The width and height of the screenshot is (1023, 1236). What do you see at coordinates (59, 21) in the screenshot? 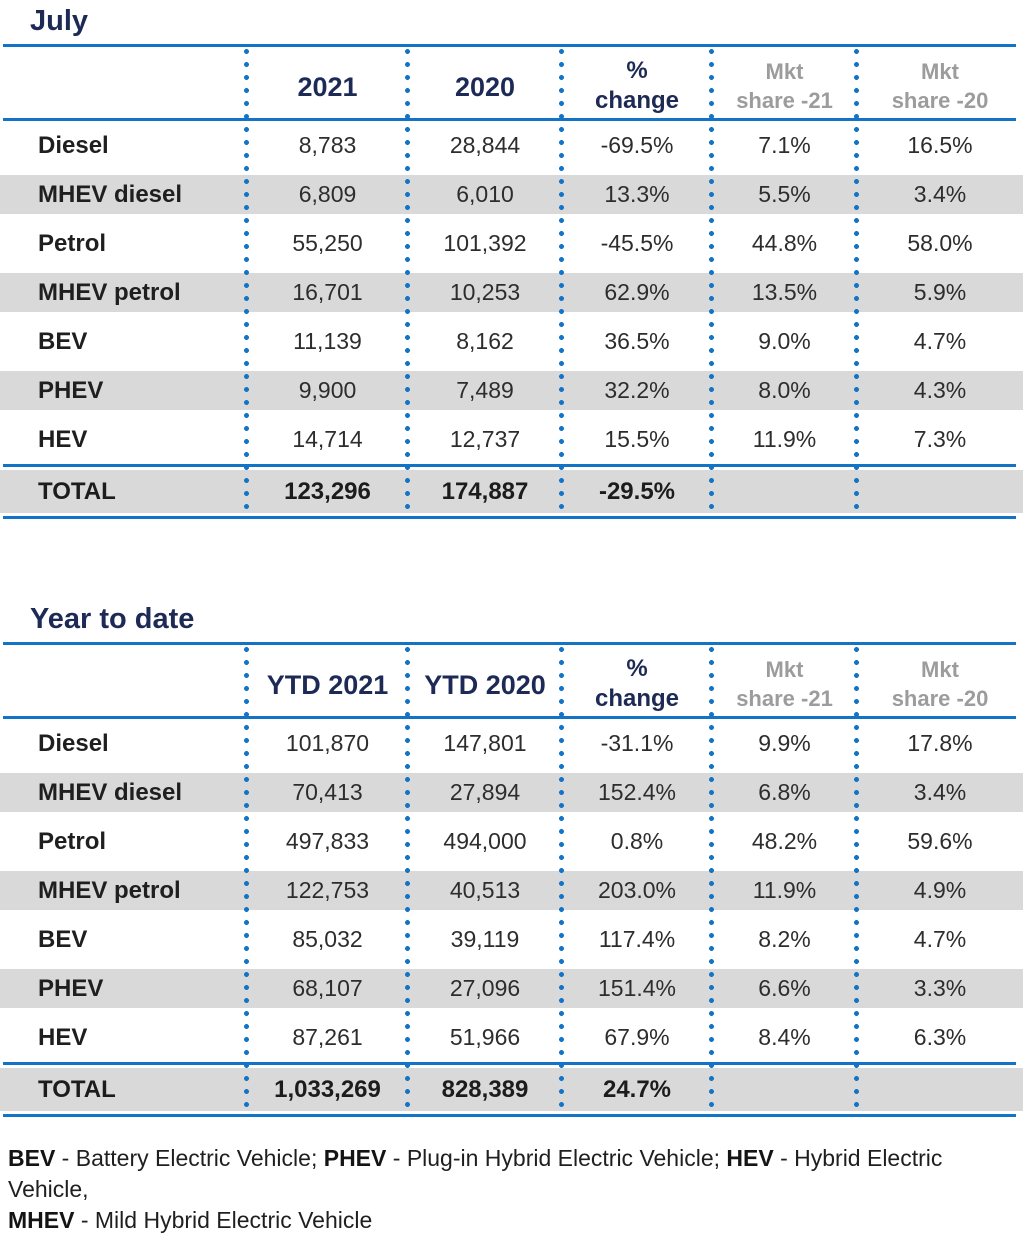
I see `july-section-title: July` at bounding box center [59, 21].